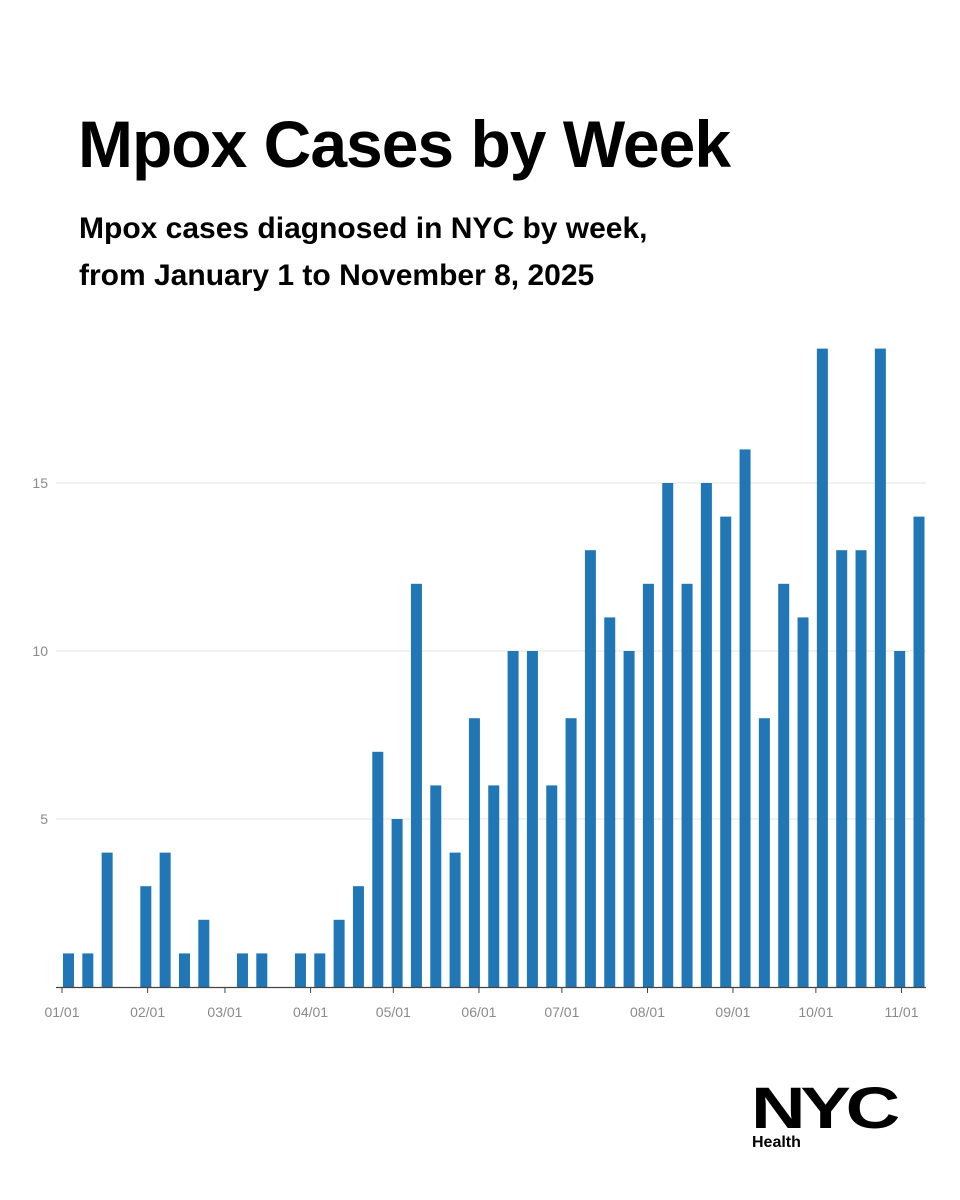 This screenshot has width=960, height=1200. I want to click on bar-week-31: Wk 31: 12, so click(648, 785).